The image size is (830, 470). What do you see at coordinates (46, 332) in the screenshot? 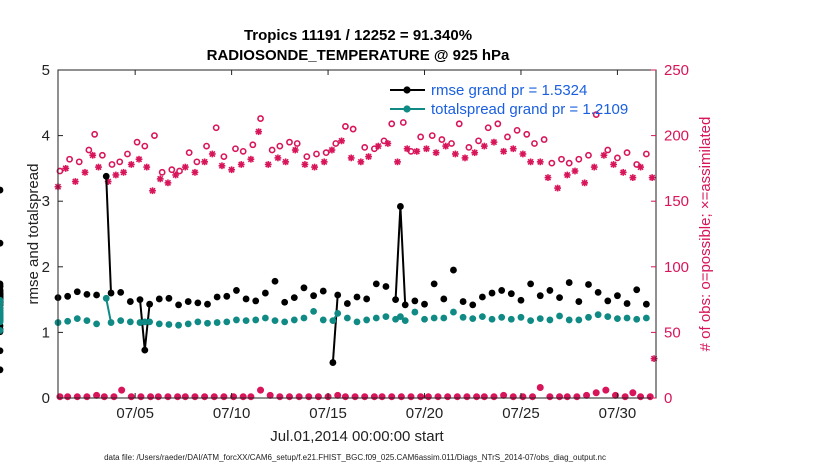
I see `y-tick-label: 1` at bounding box center [46, 332].